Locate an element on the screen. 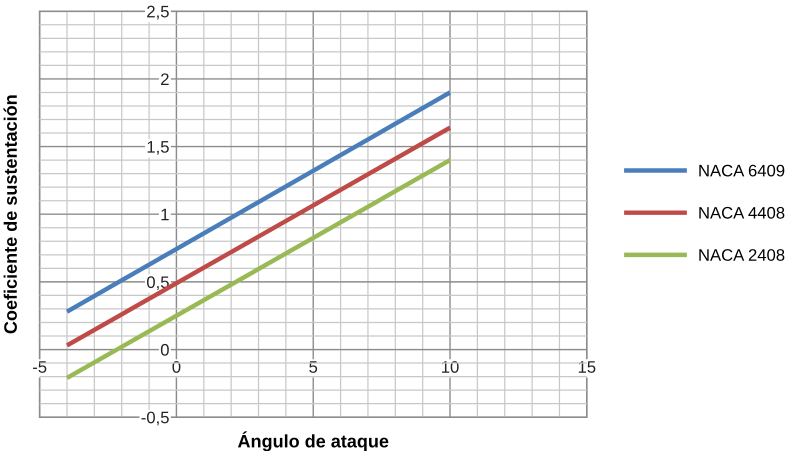  x-tick-label: 5 is located at coordinates (313, 367).